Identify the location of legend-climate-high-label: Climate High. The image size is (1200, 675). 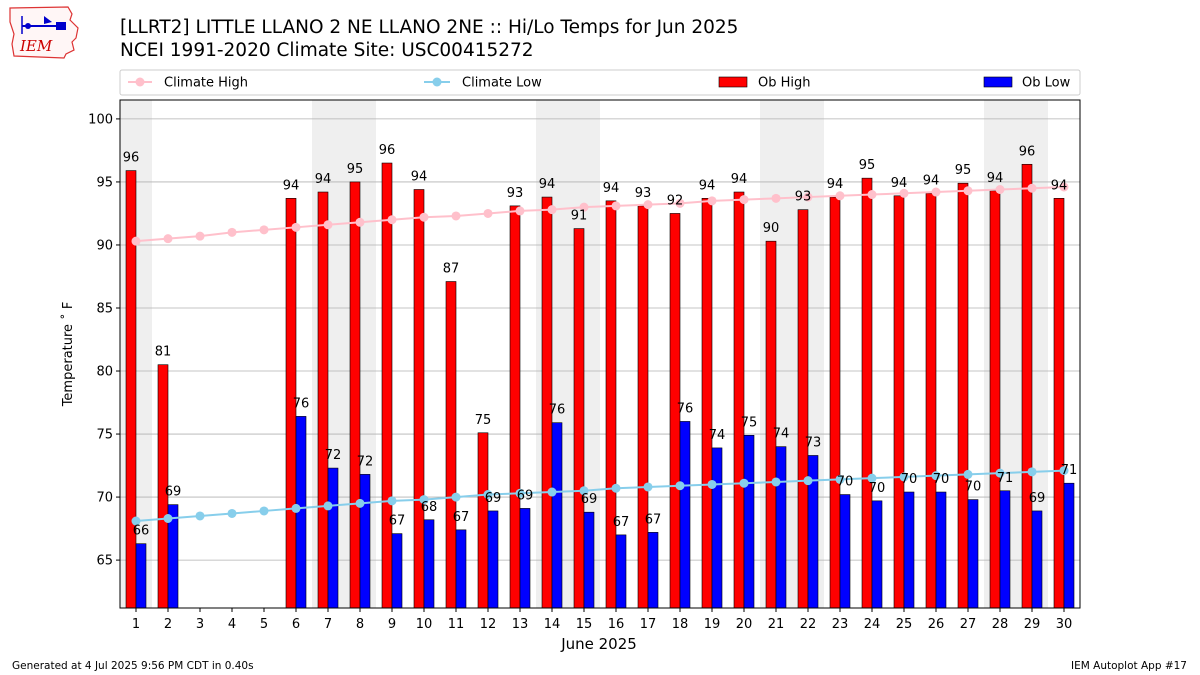
(206, 83).